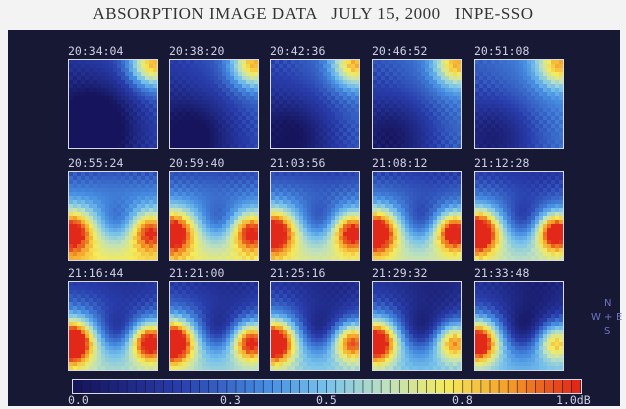 The image size is (626, 409). What do you see at coordinates (327, 386) in the screenshot?
I see `colorbar` at bounding box center [327, 386].